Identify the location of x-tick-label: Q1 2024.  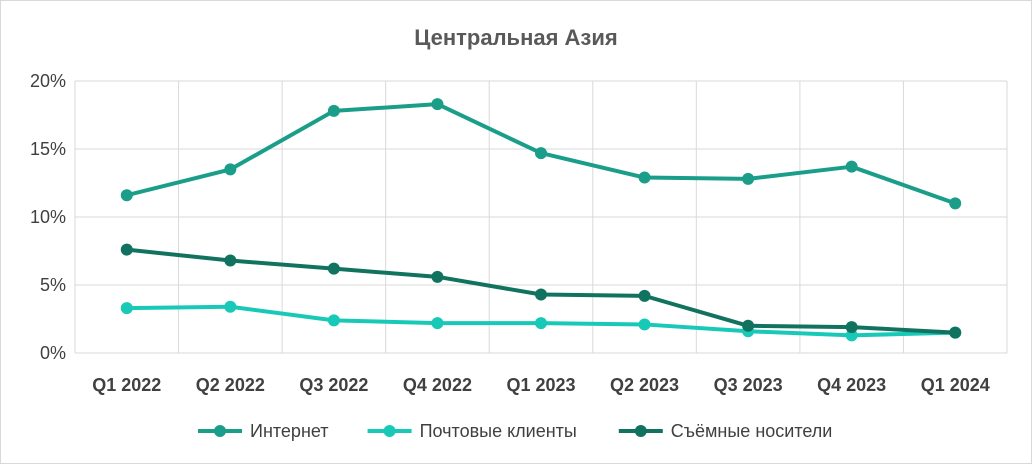
(955, 385).